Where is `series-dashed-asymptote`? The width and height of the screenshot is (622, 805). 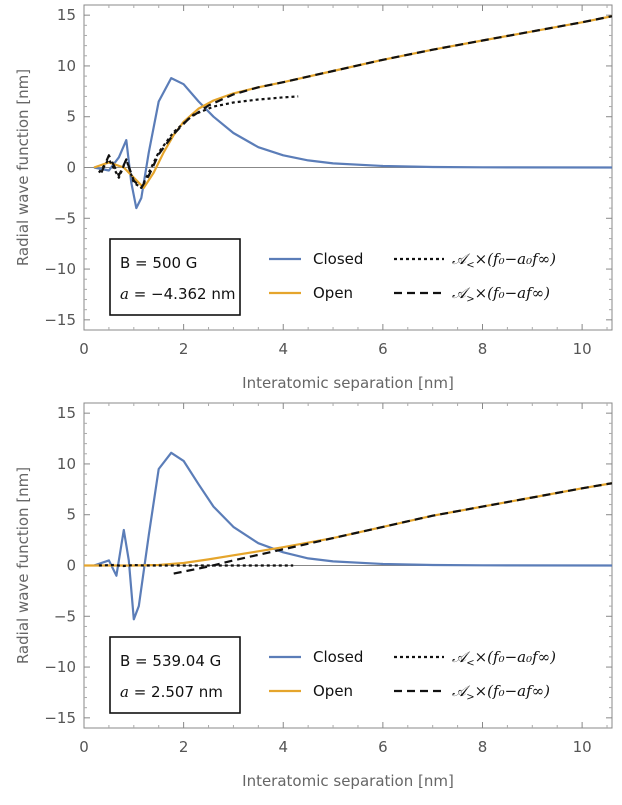 series-dashed-asymptote is located at coordinates (392, 528).